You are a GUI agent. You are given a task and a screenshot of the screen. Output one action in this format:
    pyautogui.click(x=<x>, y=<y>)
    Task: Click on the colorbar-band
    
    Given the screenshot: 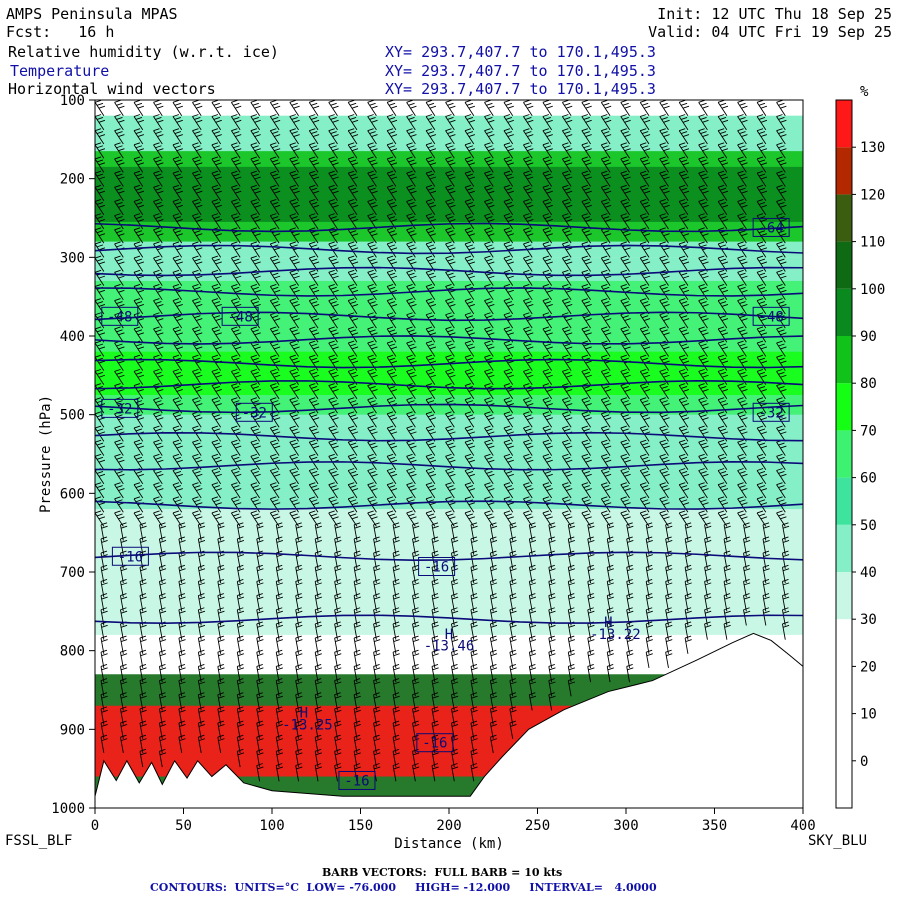 What is the action you would take?
    pyautogui.click(x=844, y=312)
    